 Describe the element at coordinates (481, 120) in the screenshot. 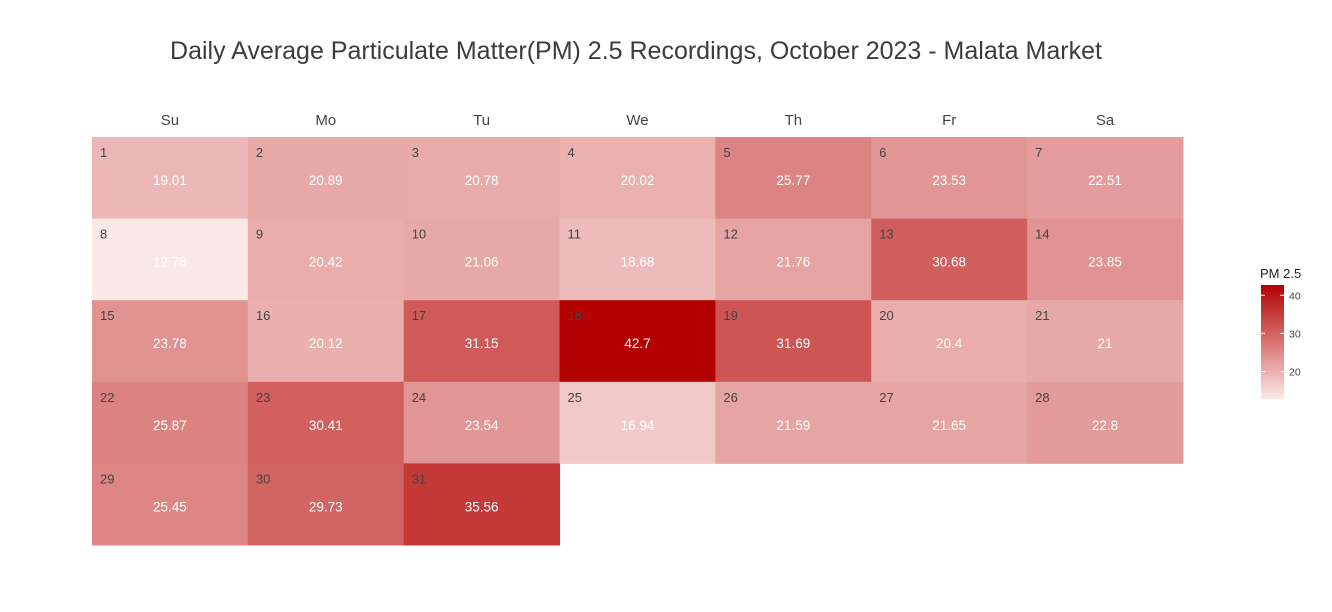

I see `weekday-label-tu: Tu` at that location.